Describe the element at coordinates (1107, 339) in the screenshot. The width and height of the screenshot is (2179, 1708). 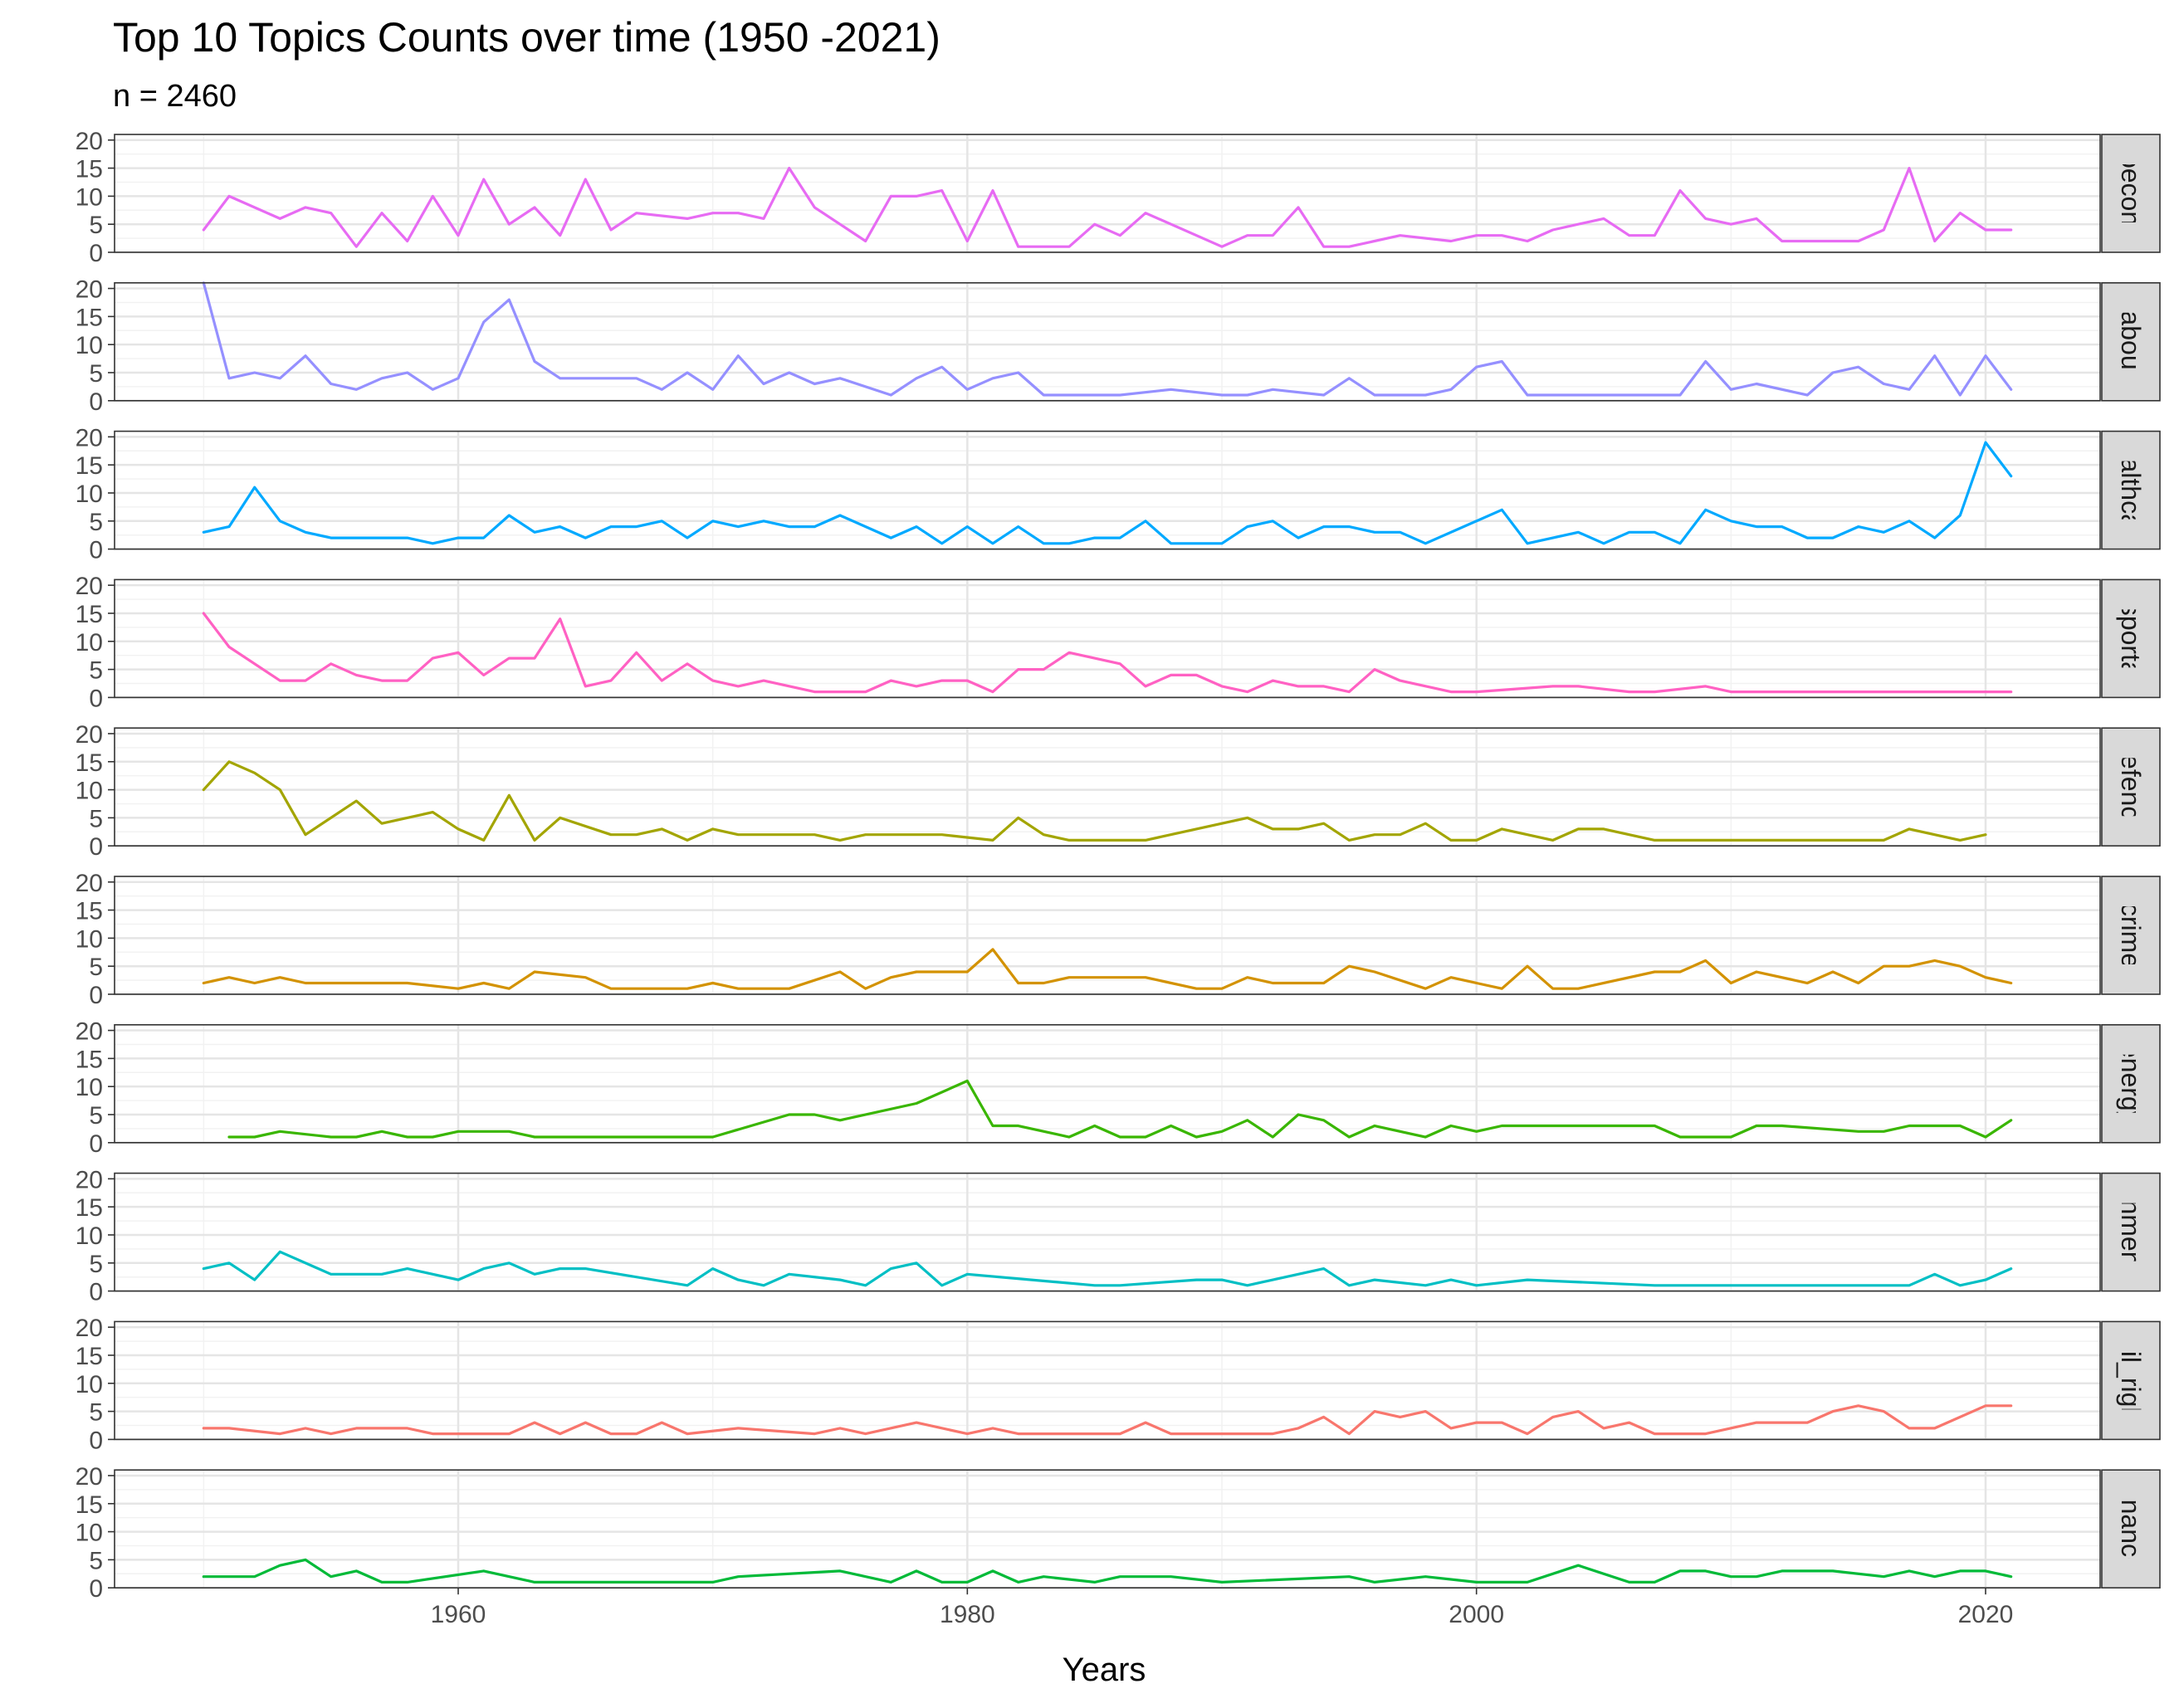
I see `series-line-labour` at that location.